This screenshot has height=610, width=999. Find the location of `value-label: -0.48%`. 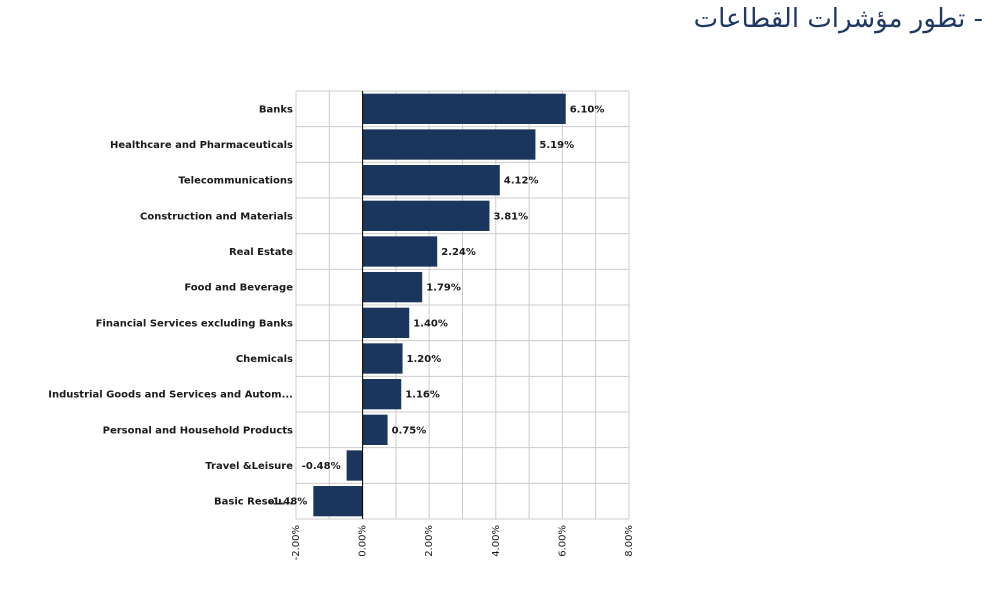

value-label: -0.48% is located at coordinates (321, 466).